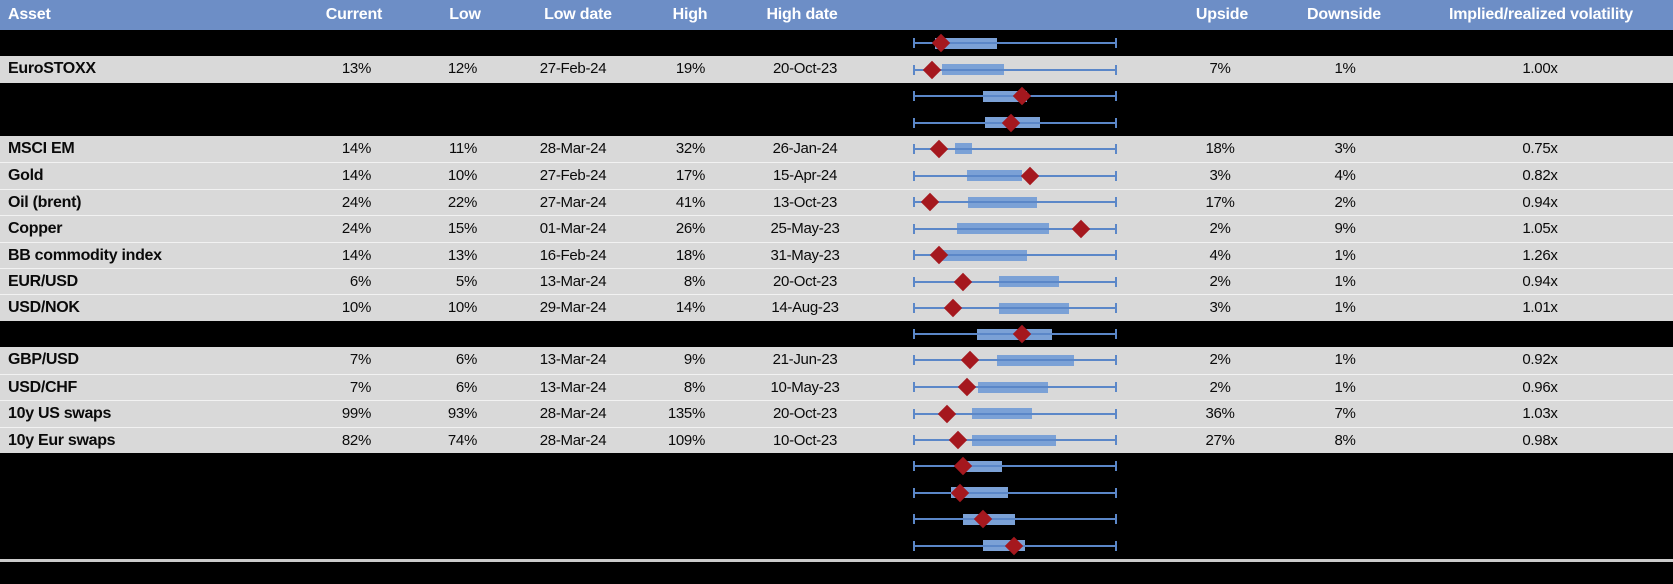  What do you see at coordinates (1540, 360) in the screenshot?
I see `cell-implied-realized-volatility: 0.92x` at bounding box center [1540, 360].